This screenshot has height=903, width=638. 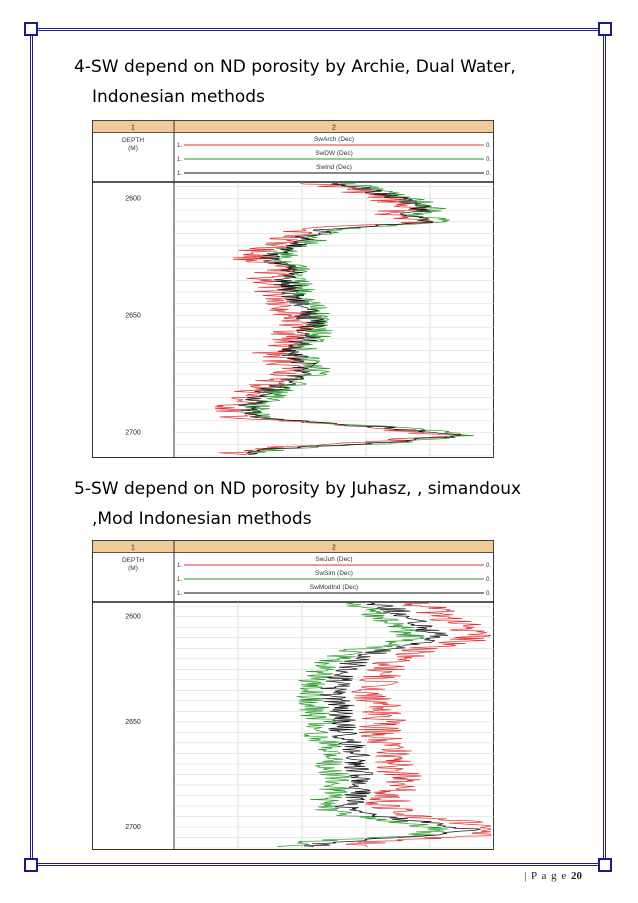 What do you see at coordinates (576, 876) in the screenshot?
I see `page-number: 20` at bounding box center [576, 876].